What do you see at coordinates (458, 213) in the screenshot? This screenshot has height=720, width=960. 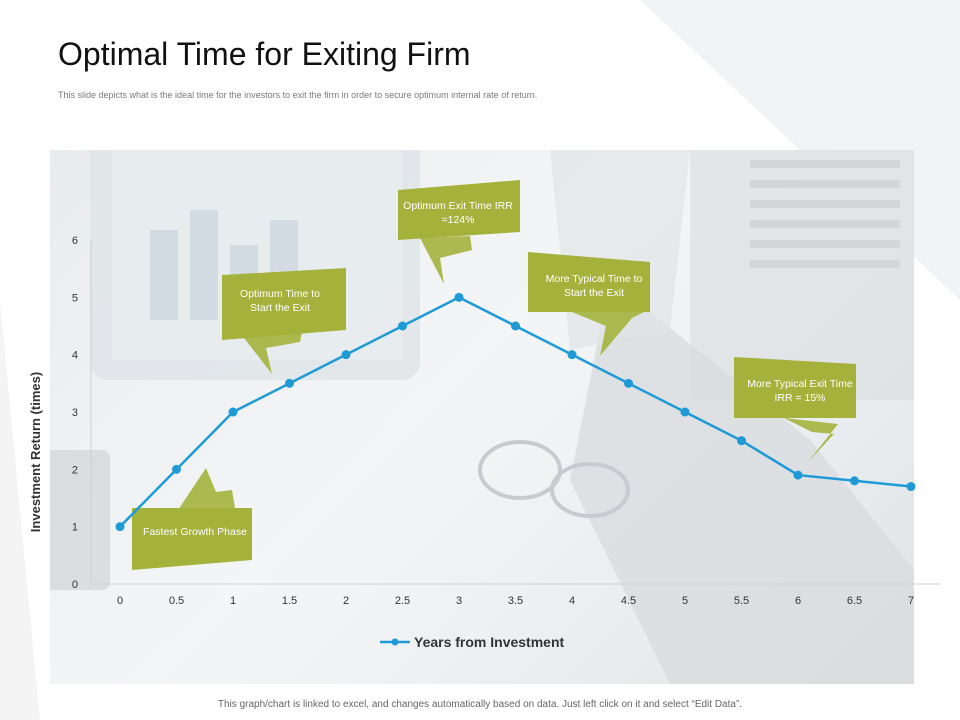 I see `callout-optimum-exit: Optimum Exit Time IRR =124%` at bounding box center [458, 213].